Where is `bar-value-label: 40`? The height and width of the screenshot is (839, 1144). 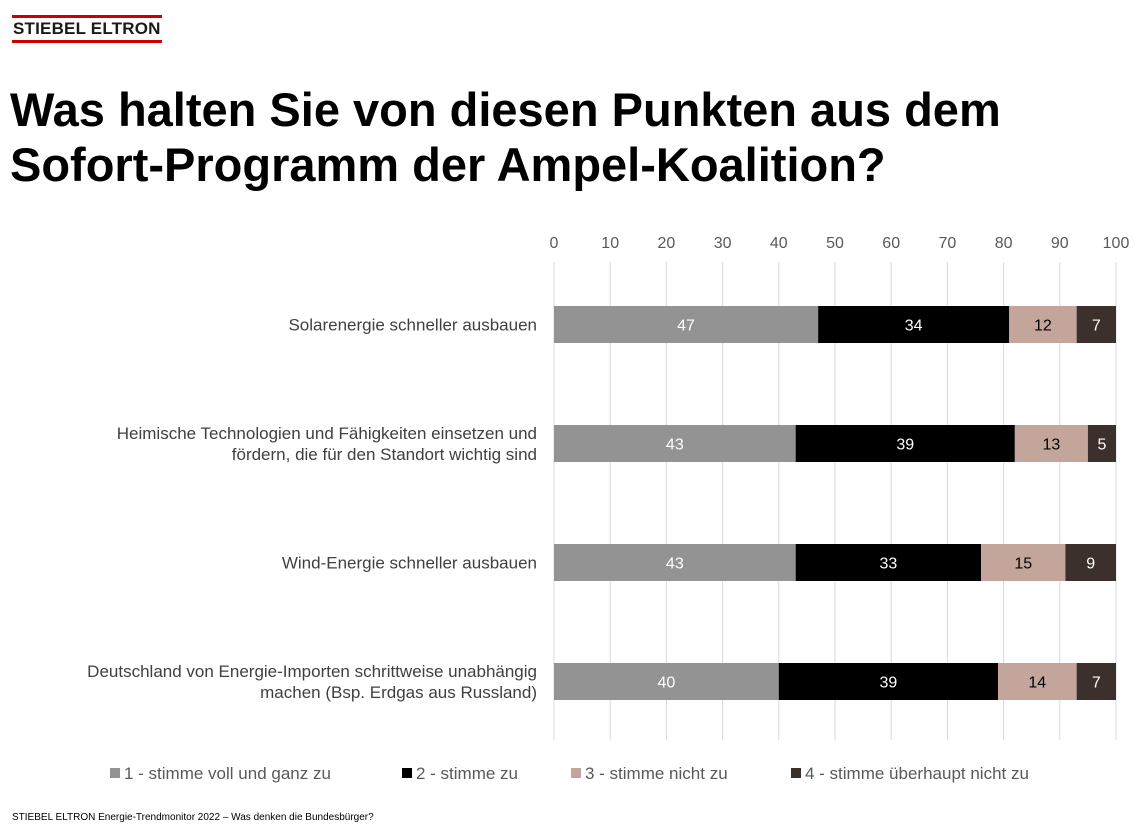
bar-value-label: 40 is located at coordinates (667, 683).